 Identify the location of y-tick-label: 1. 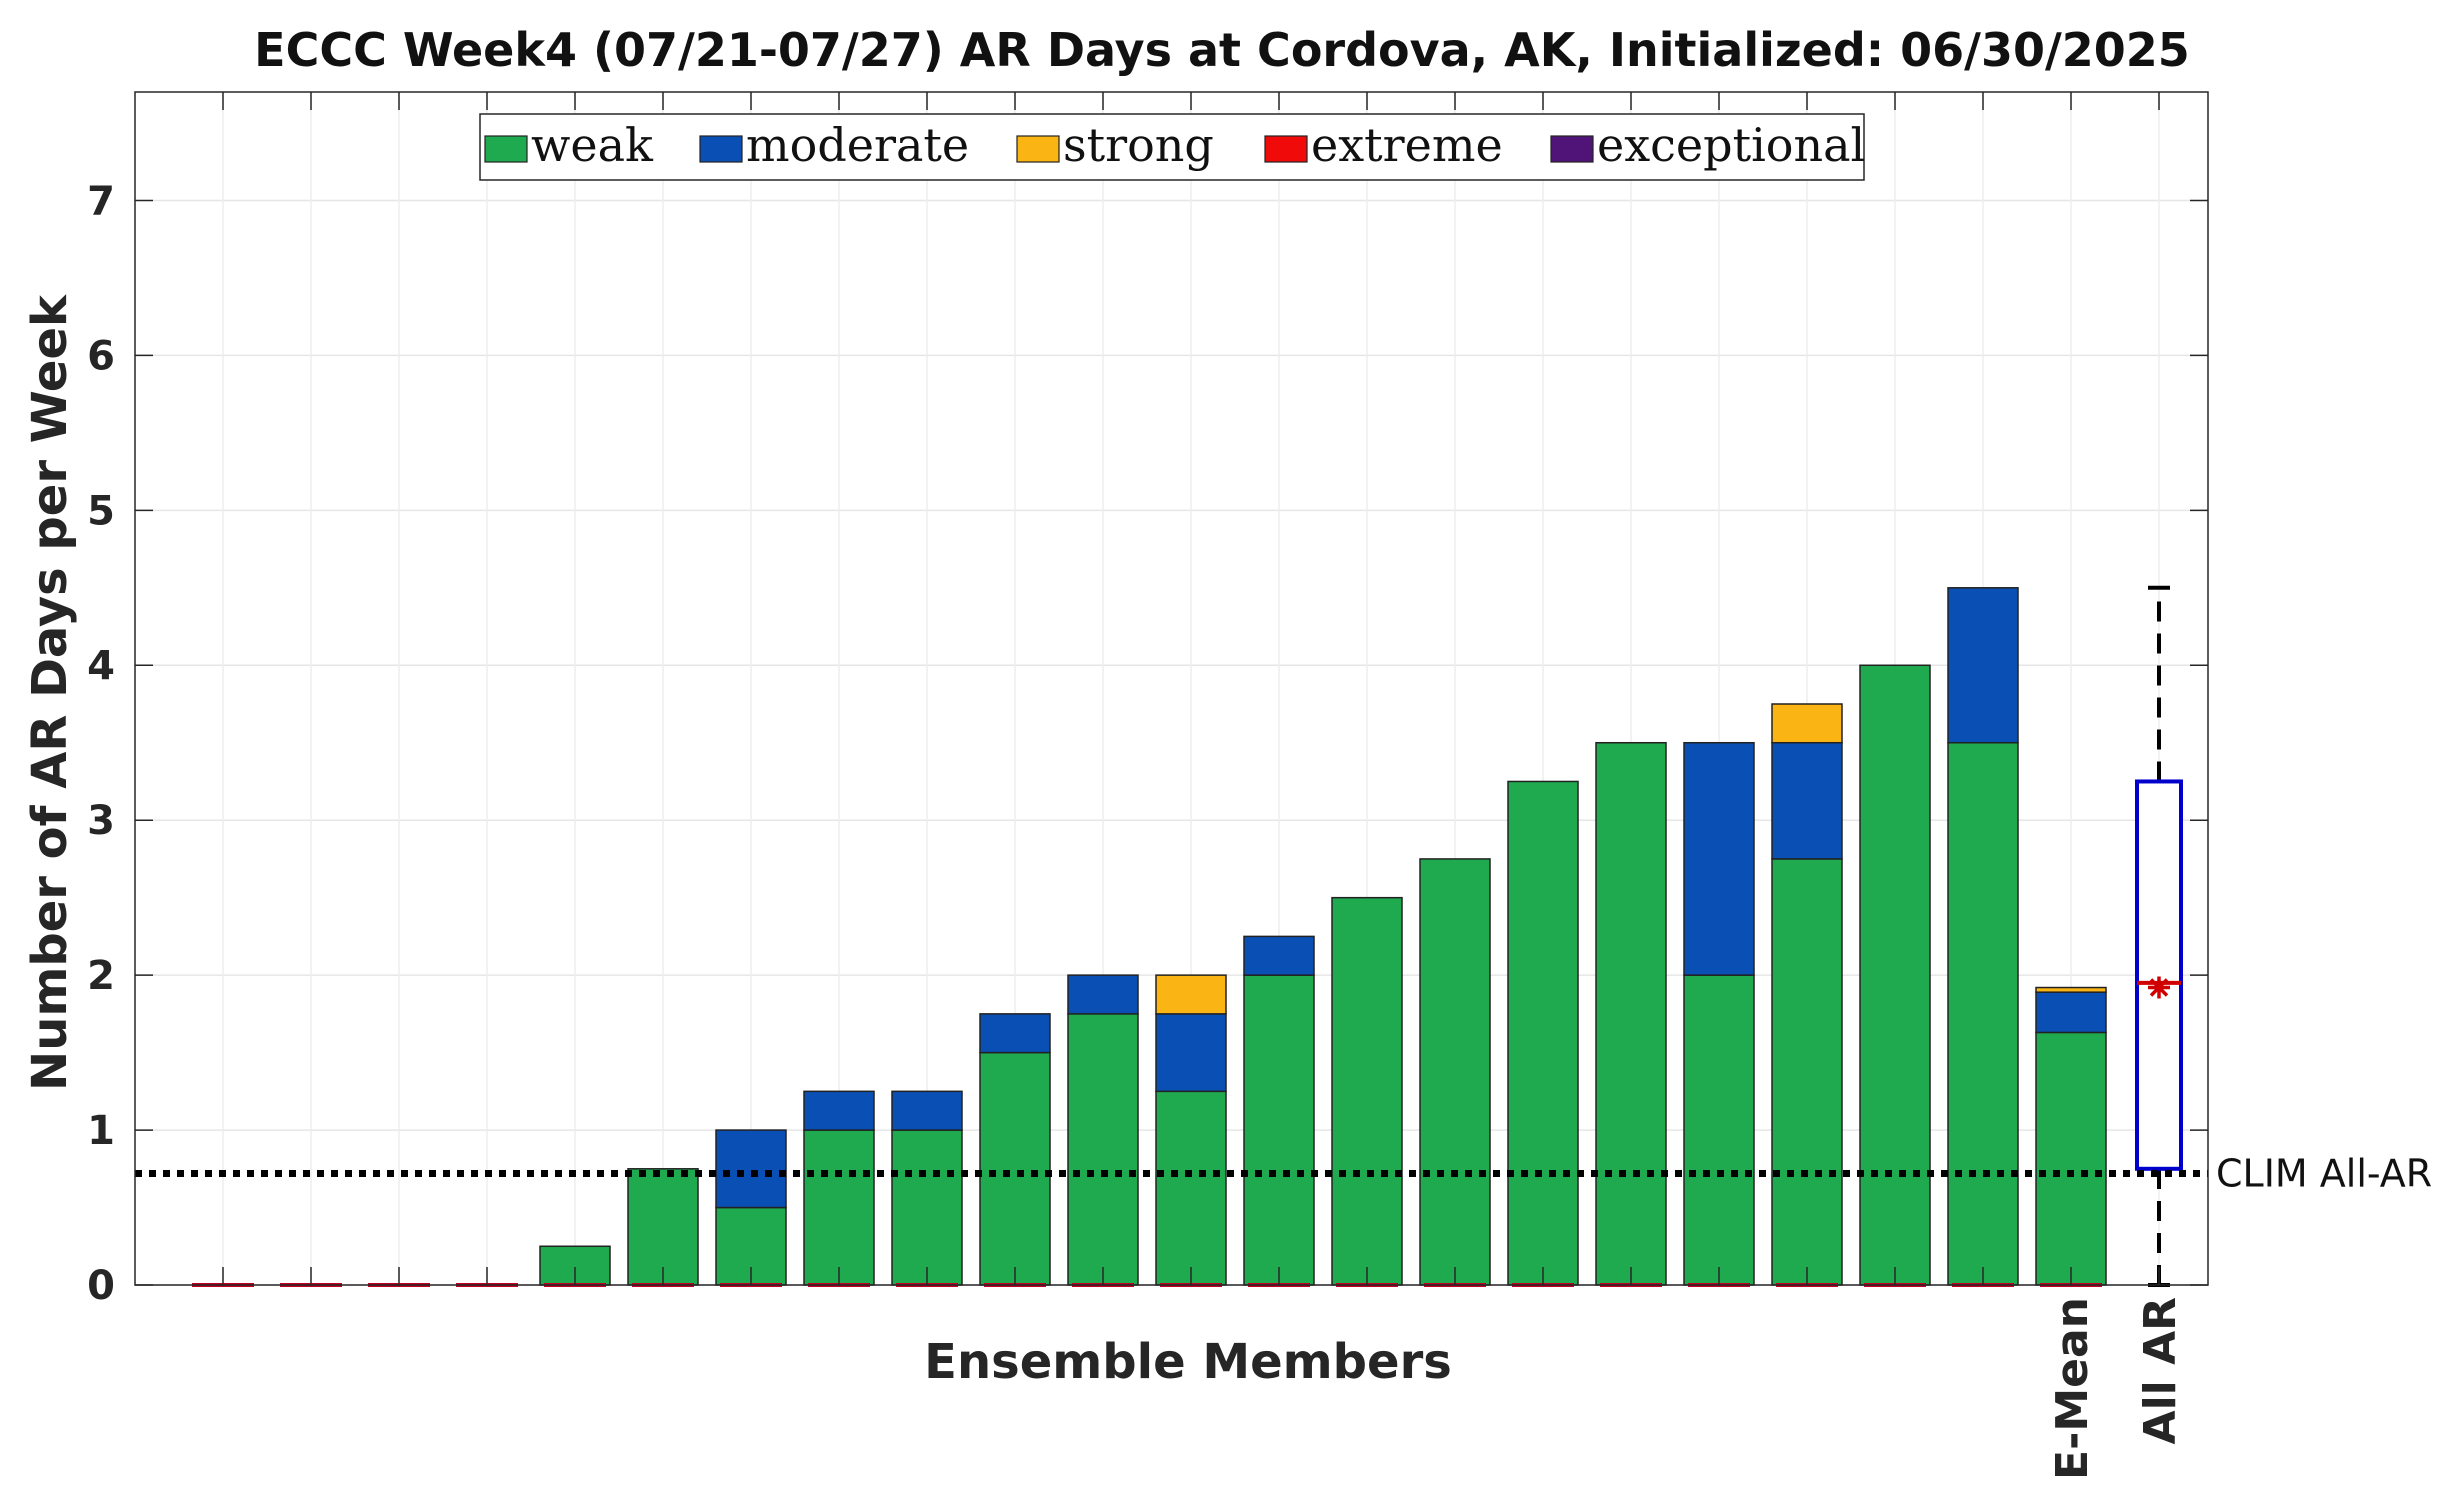
(101, 1131).